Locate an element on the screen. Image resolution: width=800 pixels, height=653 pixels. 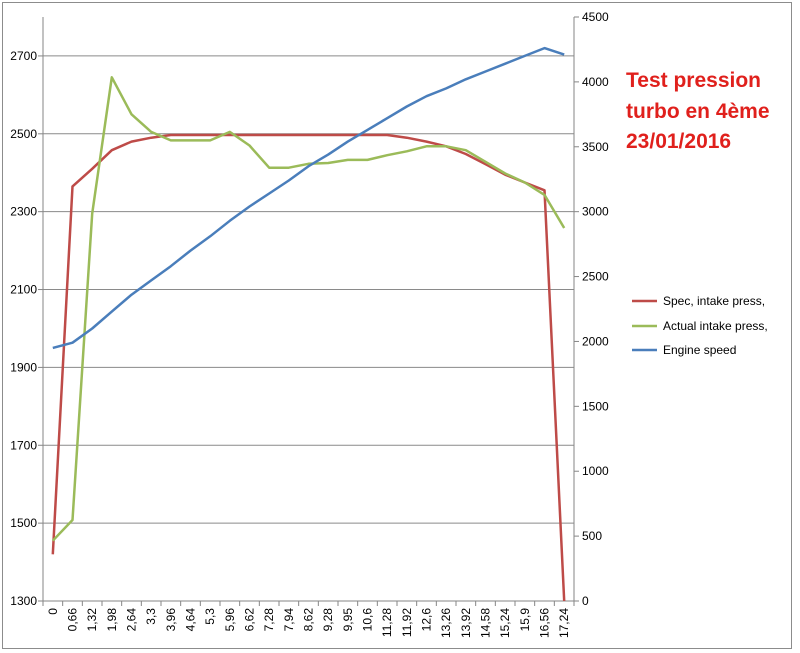
x-tick-label: 17,24 is located at coordinates (564, 623).